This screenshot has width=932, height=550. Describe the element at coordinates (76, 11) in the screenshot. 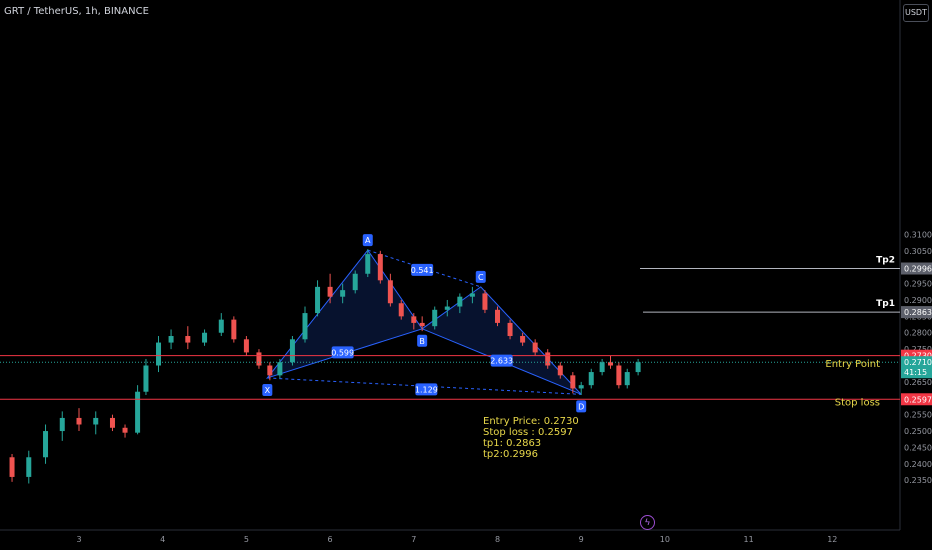

I see `symbol-title: GRT / TetherUS, 1h, BINANCE` at that location.